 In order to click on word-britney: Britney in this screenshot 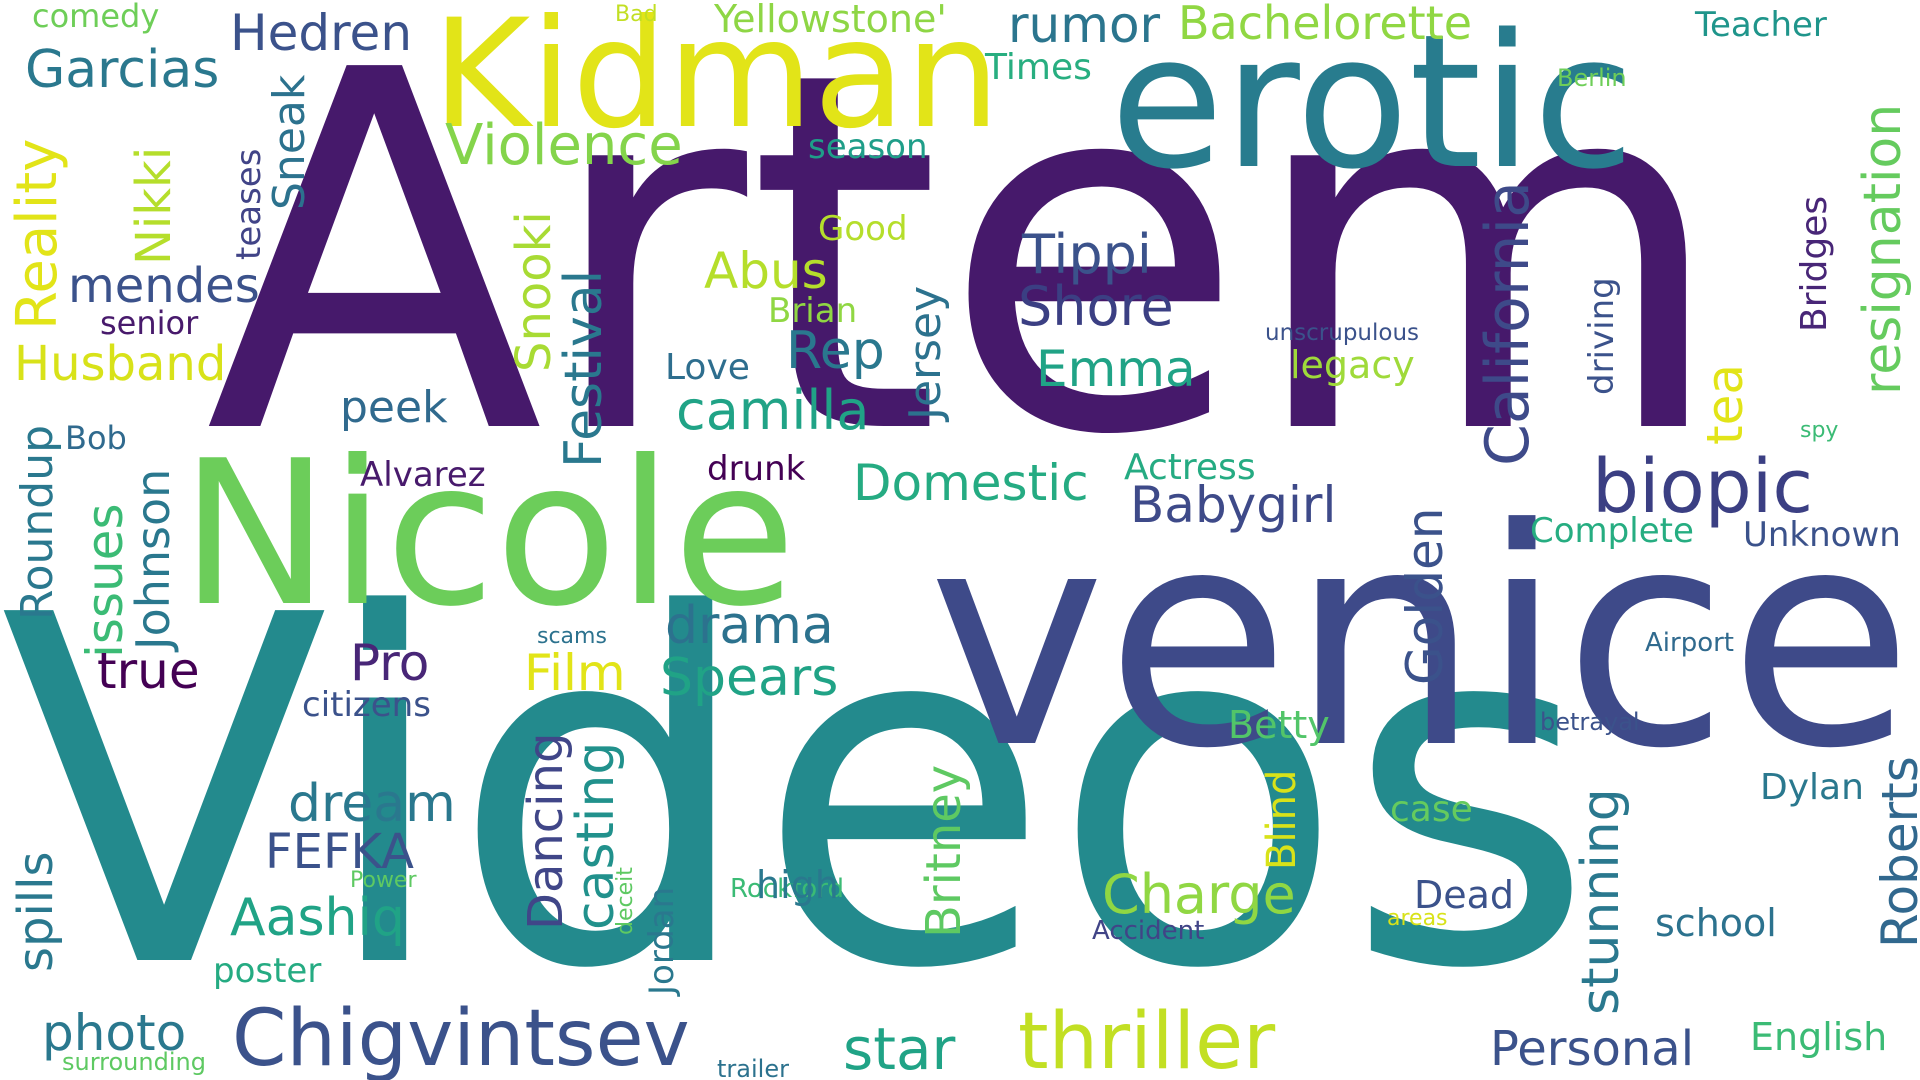, I will do `click(944, 851)`.